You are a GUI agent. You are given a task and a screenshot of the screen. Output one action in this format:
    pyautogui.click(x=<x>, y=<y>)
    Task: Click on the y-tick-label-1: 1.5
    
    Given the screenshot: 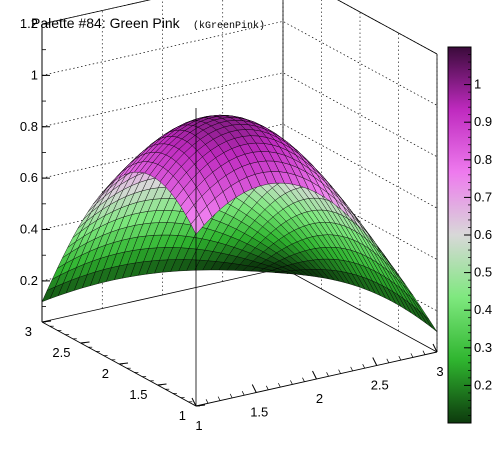 What is the action you would take?
    pyautogui.click(x=138, y=394)
    